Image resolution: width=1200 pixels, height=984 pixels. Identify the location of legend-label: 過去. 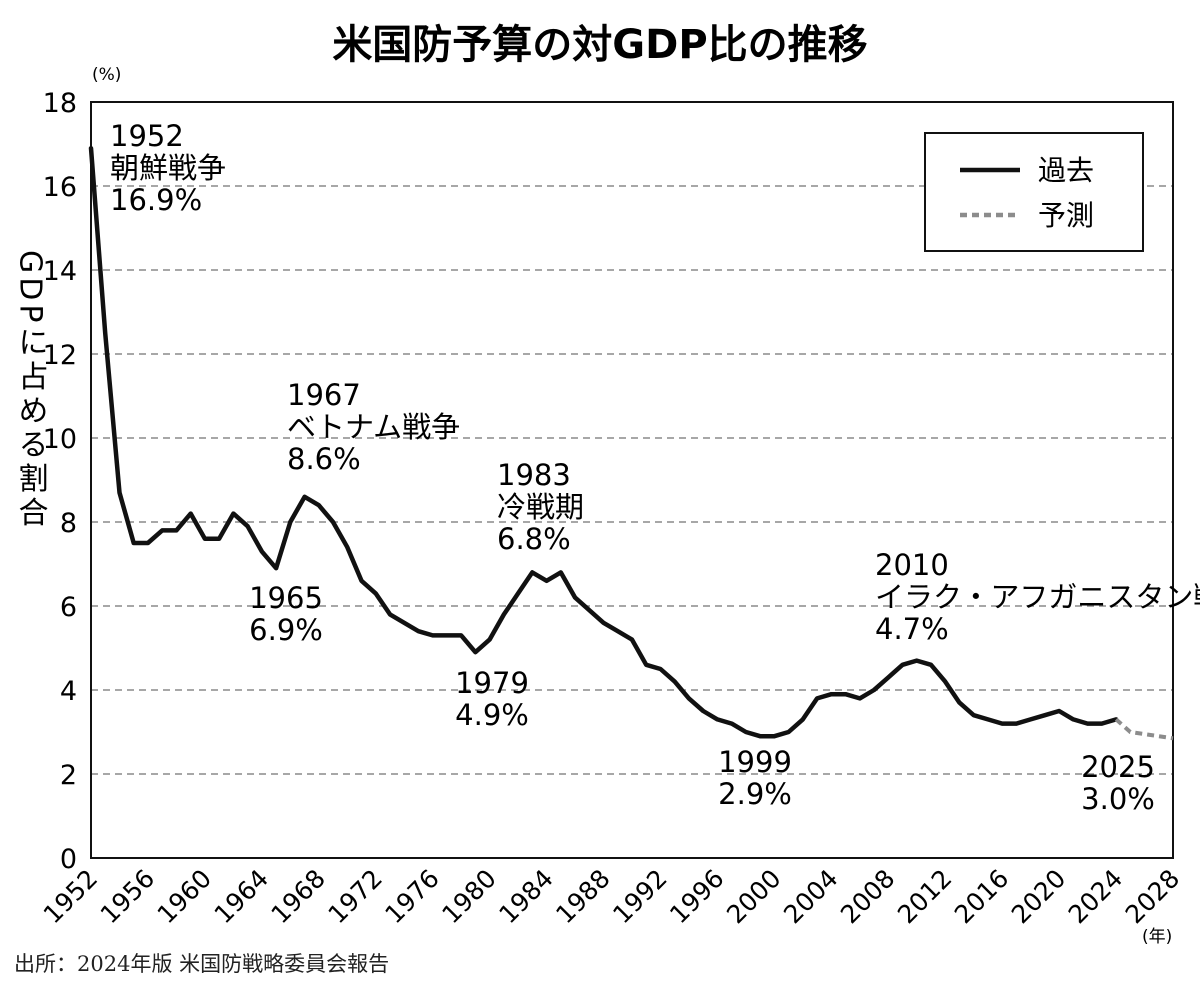
(1066, 170).